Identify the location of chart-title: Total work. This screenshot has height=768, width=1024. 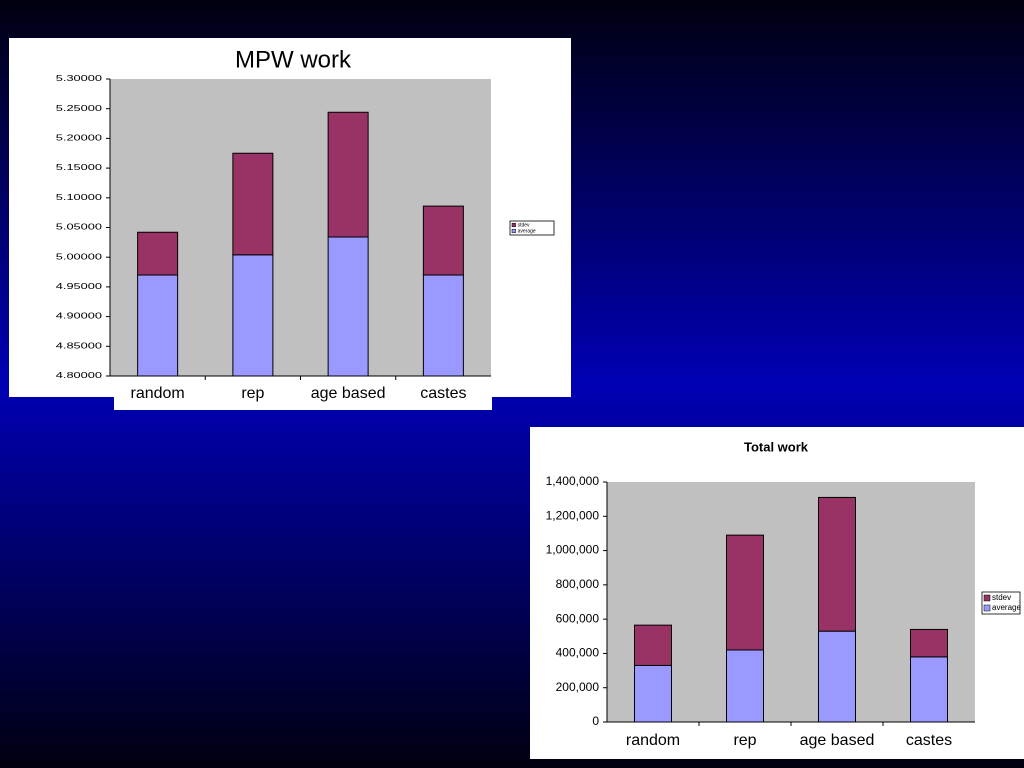
(776, 446).